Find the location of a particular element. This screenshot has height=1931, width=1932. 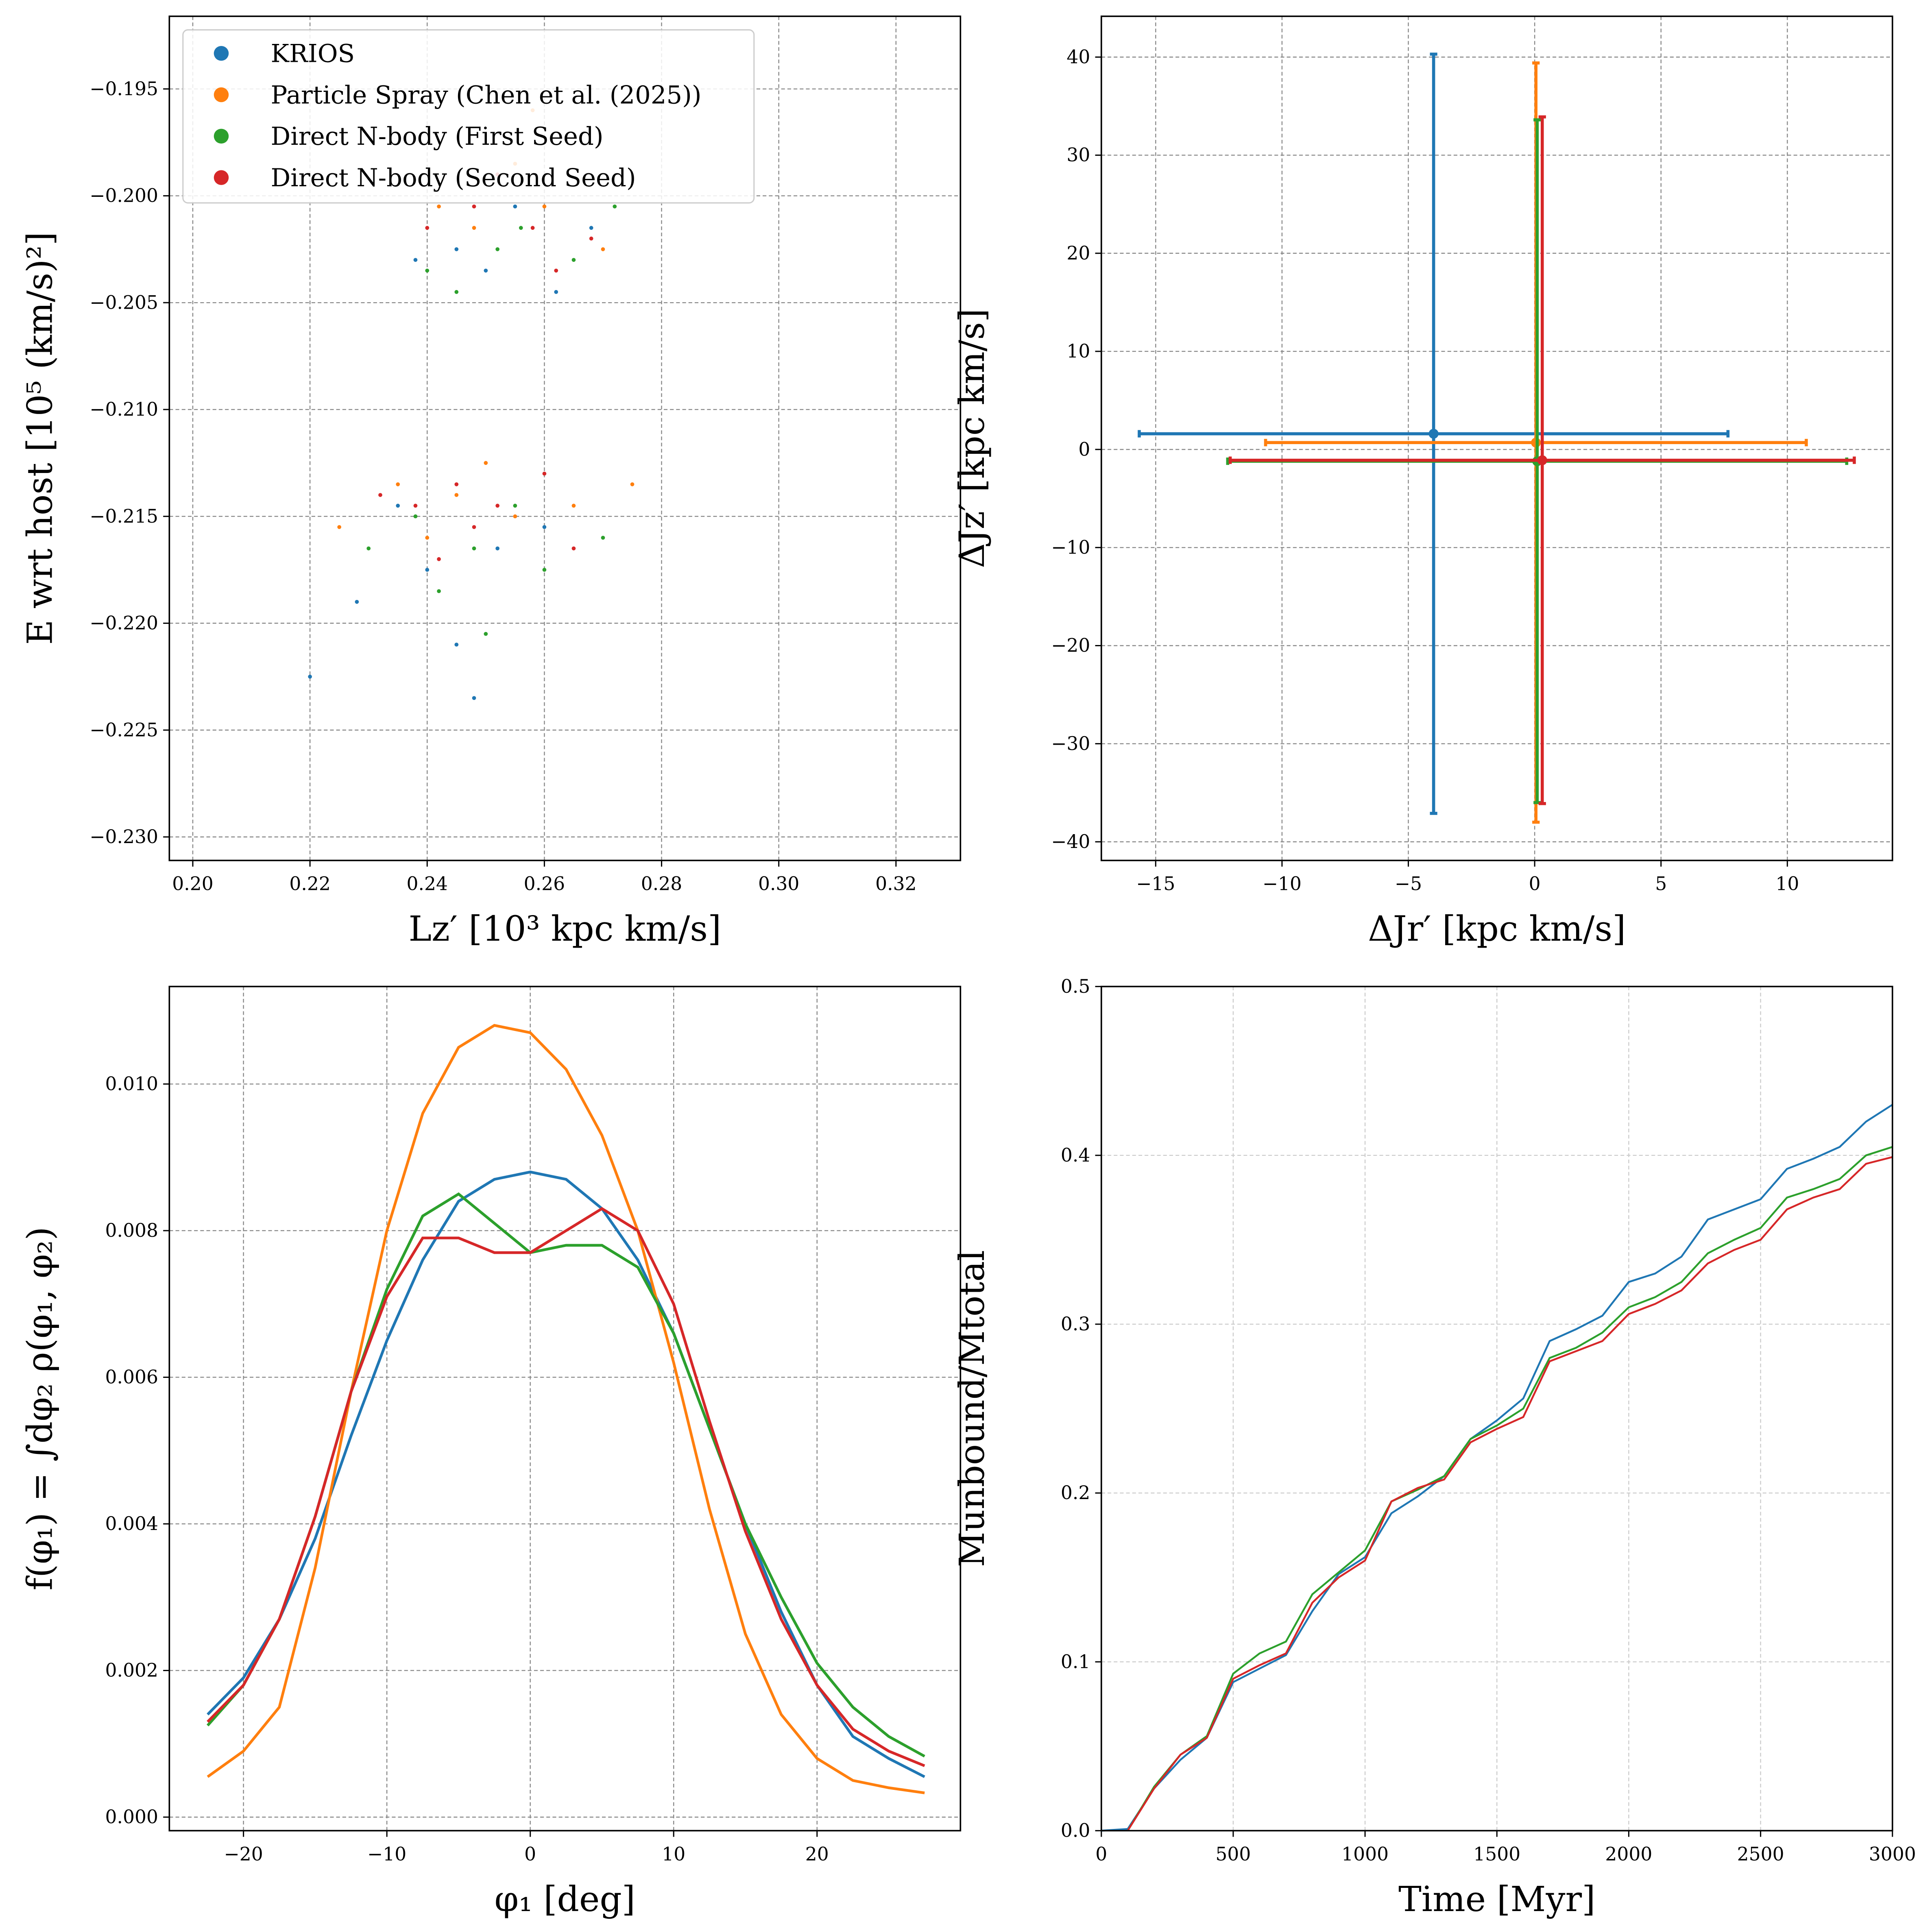

x-tick-label: 500 is located at coordinates (1233, 1854).